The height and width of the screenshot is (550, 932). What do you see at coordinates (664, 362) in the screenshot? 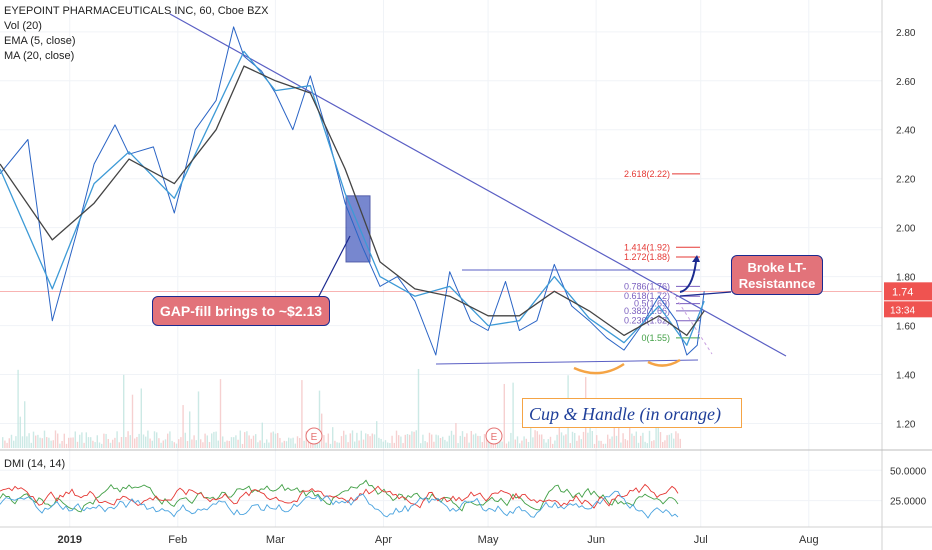
I see `handle-arc` at bounding box center [664, 362].